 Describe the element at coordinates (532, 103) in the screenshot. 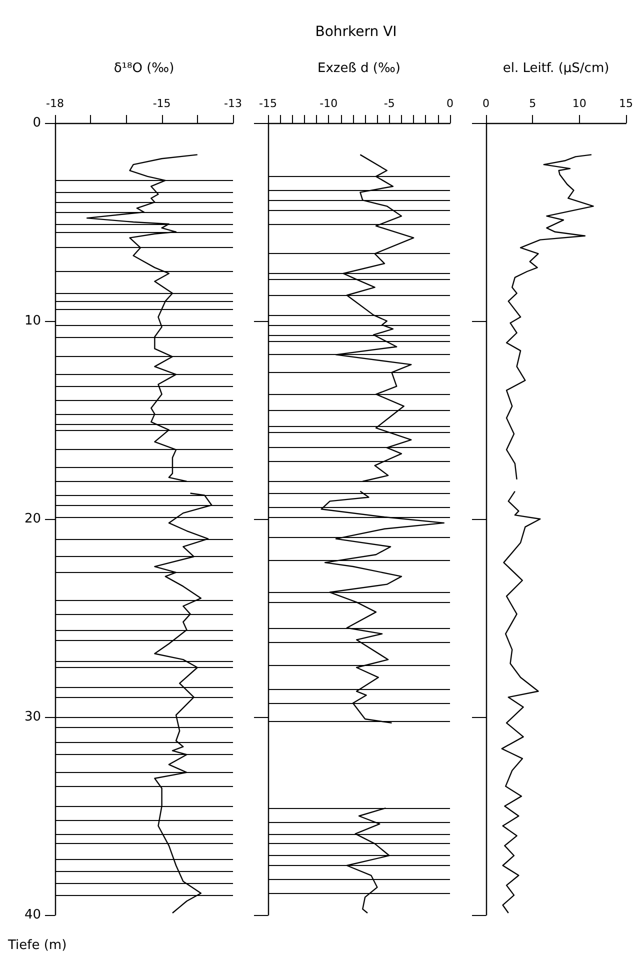

I see `x-tick-label: 5` at that location.